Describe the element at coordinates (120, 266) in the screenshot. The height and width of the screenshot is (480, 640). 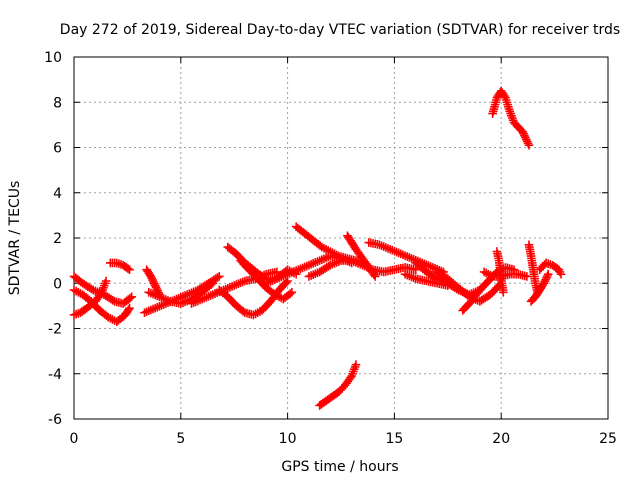
I see `series-pass-d` at that location.